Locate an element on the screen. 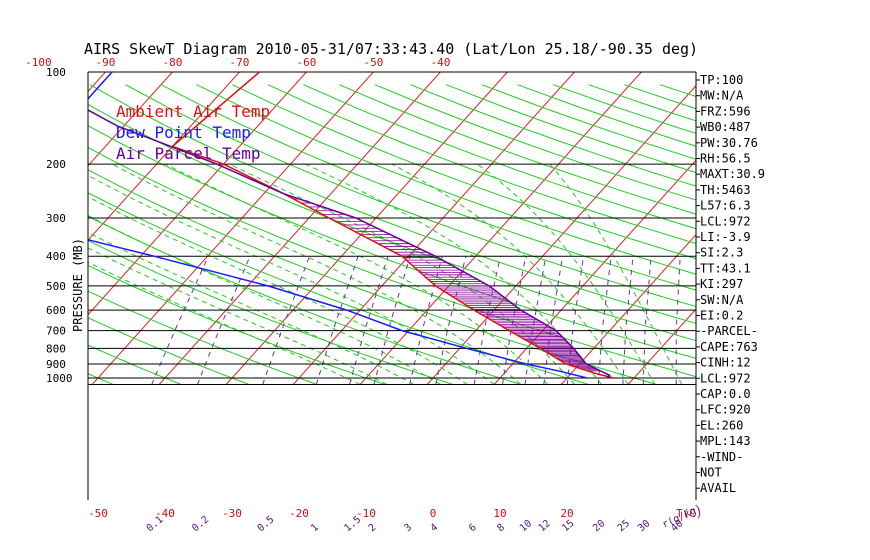  x-axis-label: T(C) is located at coordinates (689, 513).